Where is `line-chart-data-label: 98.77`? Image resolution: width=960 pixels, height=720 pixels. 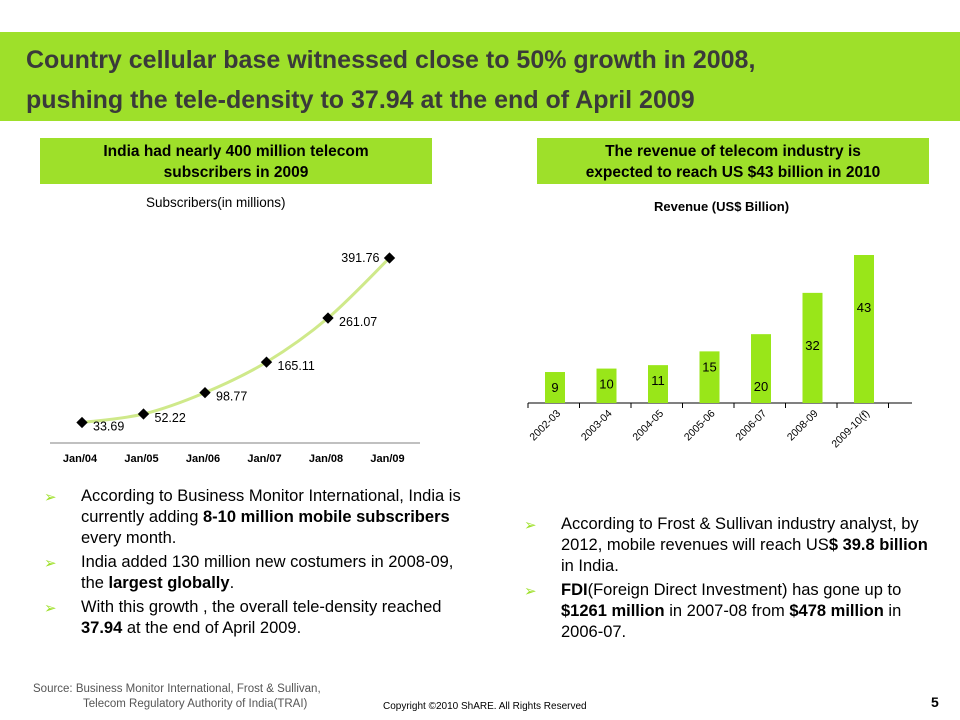 line-chart-data-label: 98.77 is located at coordinates (231, 397).